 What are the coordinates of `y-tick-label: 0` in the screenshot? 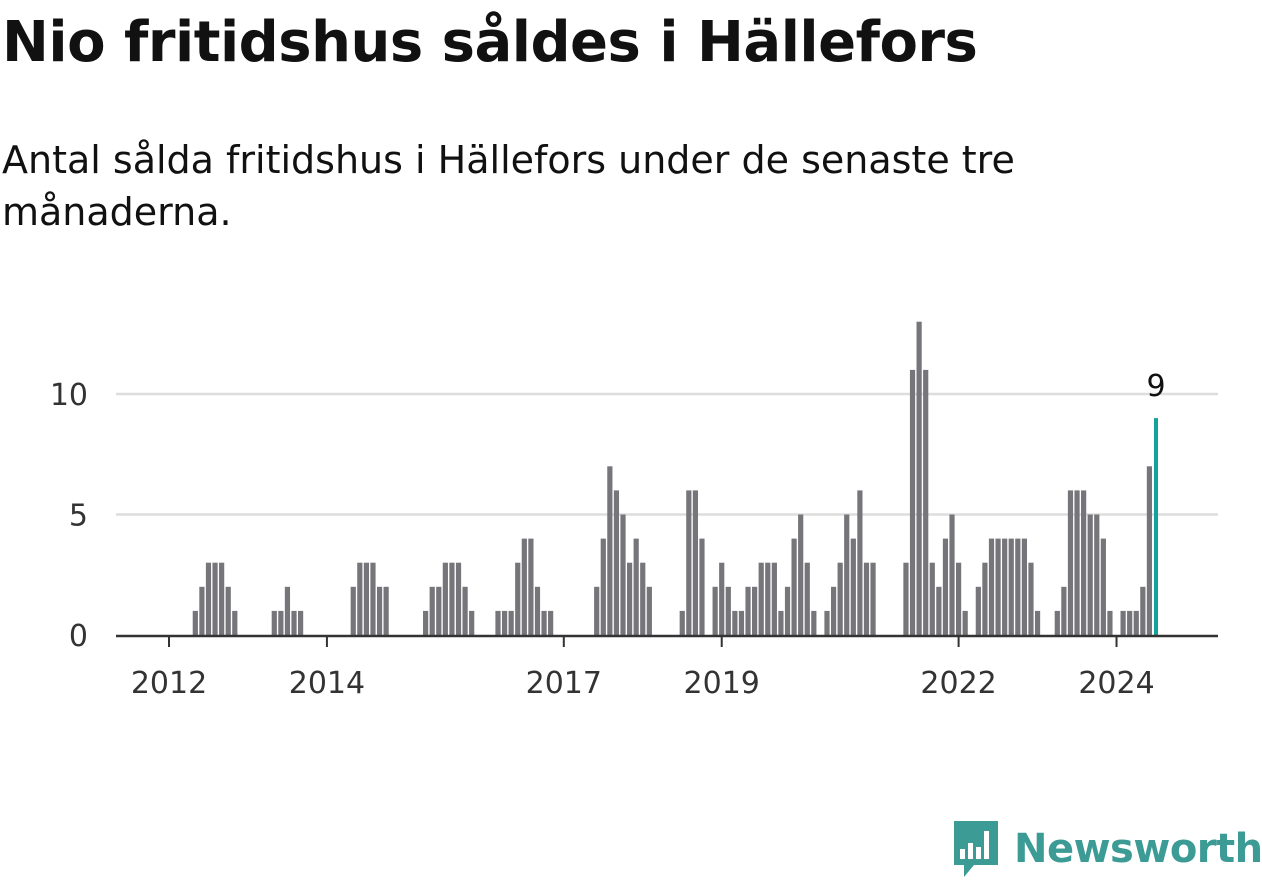 It's located at (78, 636).